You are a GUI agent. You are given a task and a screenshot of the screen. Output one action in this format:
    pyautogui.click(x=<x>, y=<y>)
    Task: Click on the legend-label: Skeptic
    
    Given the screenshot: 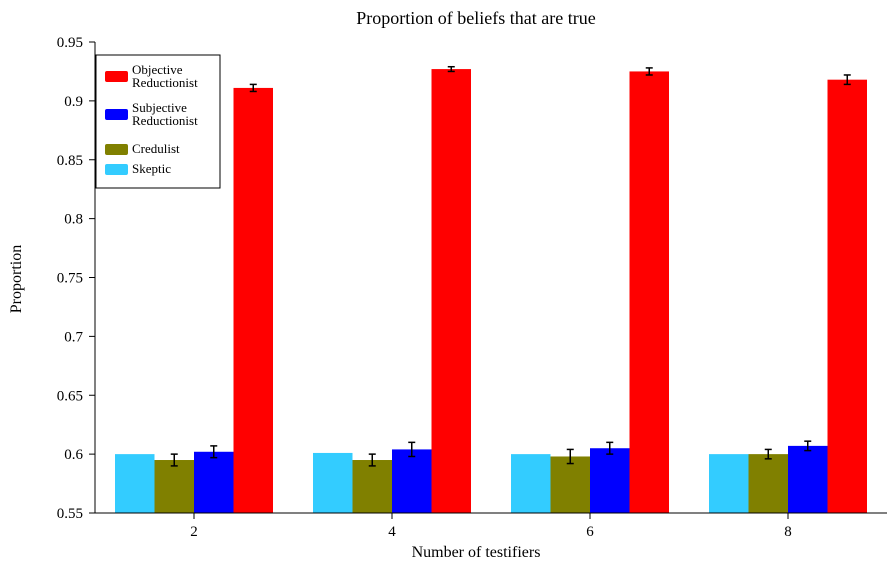 What is the action you would take?
    pyautogui.click(x=151, y=168)
    